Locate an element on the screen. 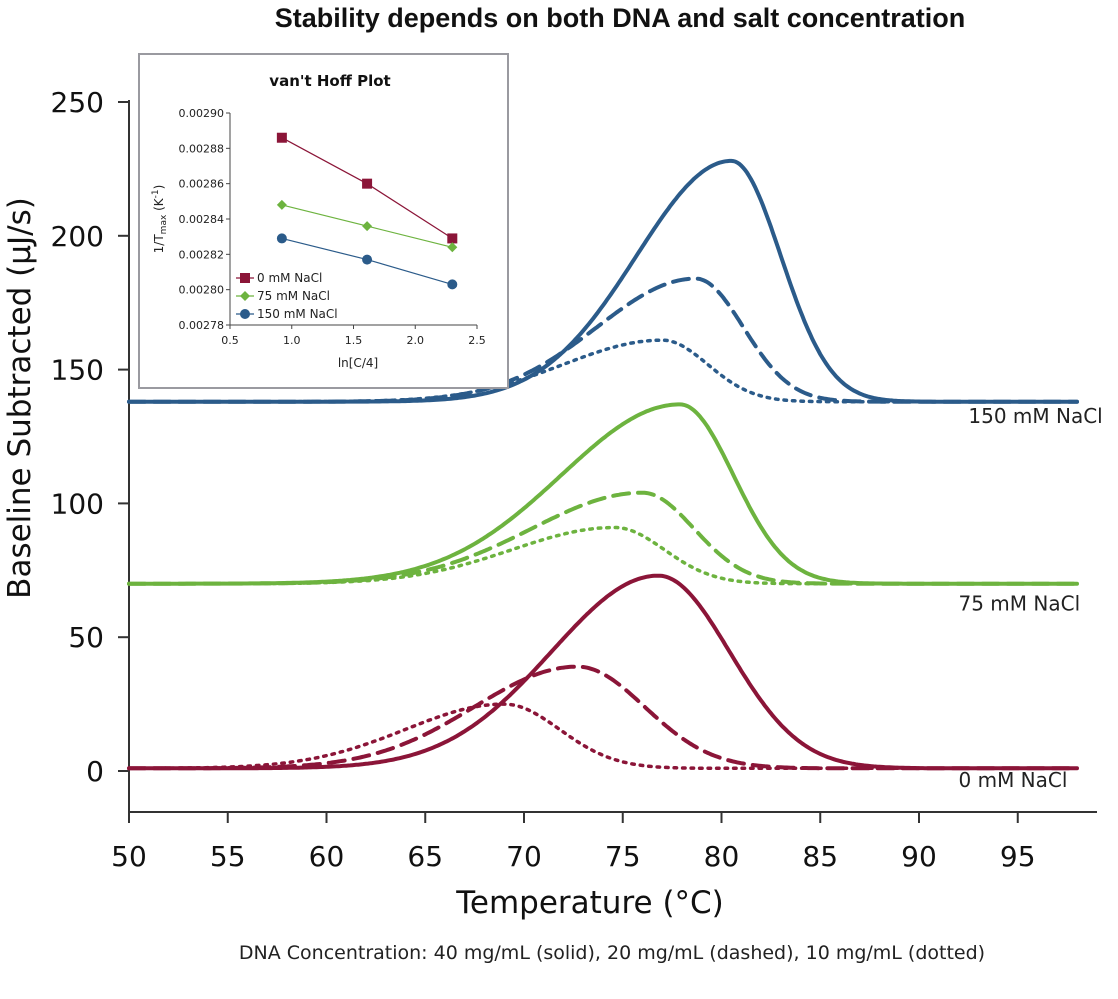 Image resolution: width=1118 pixels, height=999 pixels. x-tick-label: 95 is located at coordinates (1018, 856).